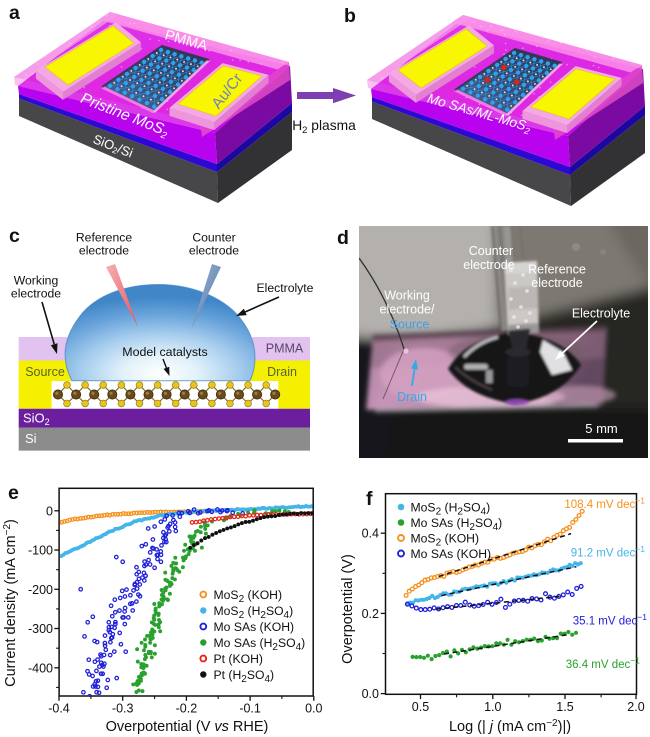 This screenshot has width=650, height=737. What do you see at coordinates (601, 428) in the screenshot?
I see `svg-text: 5 mm` at bounding box center [601, 428].